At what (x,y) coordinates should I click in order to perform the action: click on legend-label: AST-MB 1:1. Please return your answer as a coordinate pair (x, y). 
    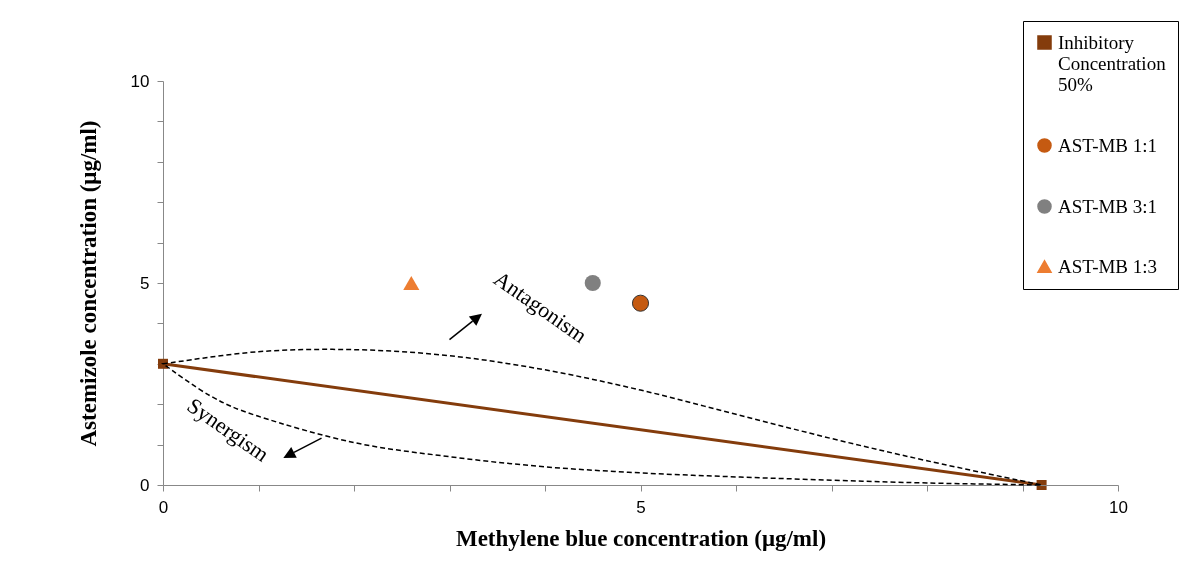
    Looking at the image, I should click on (1108, 145).